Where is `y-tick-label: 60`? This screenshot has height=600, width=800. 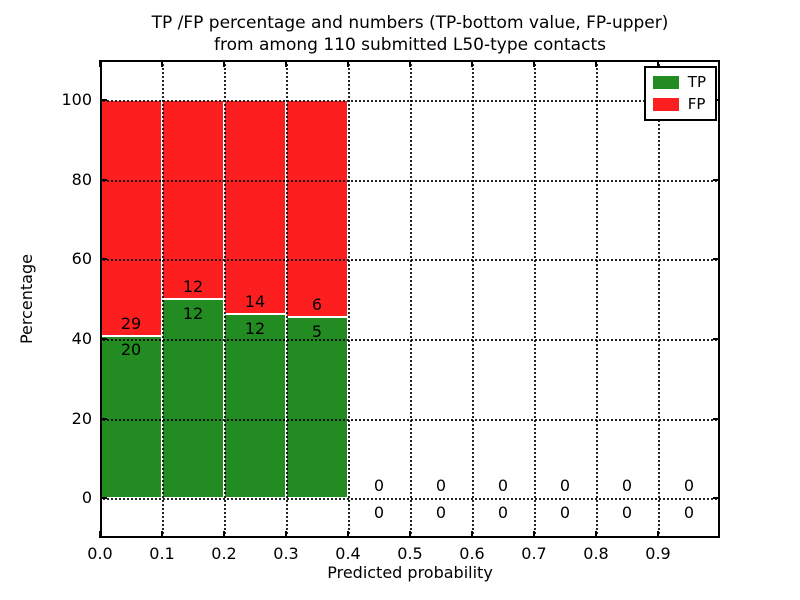 y-tick-label: 60 is located at coordinates (81, 259).